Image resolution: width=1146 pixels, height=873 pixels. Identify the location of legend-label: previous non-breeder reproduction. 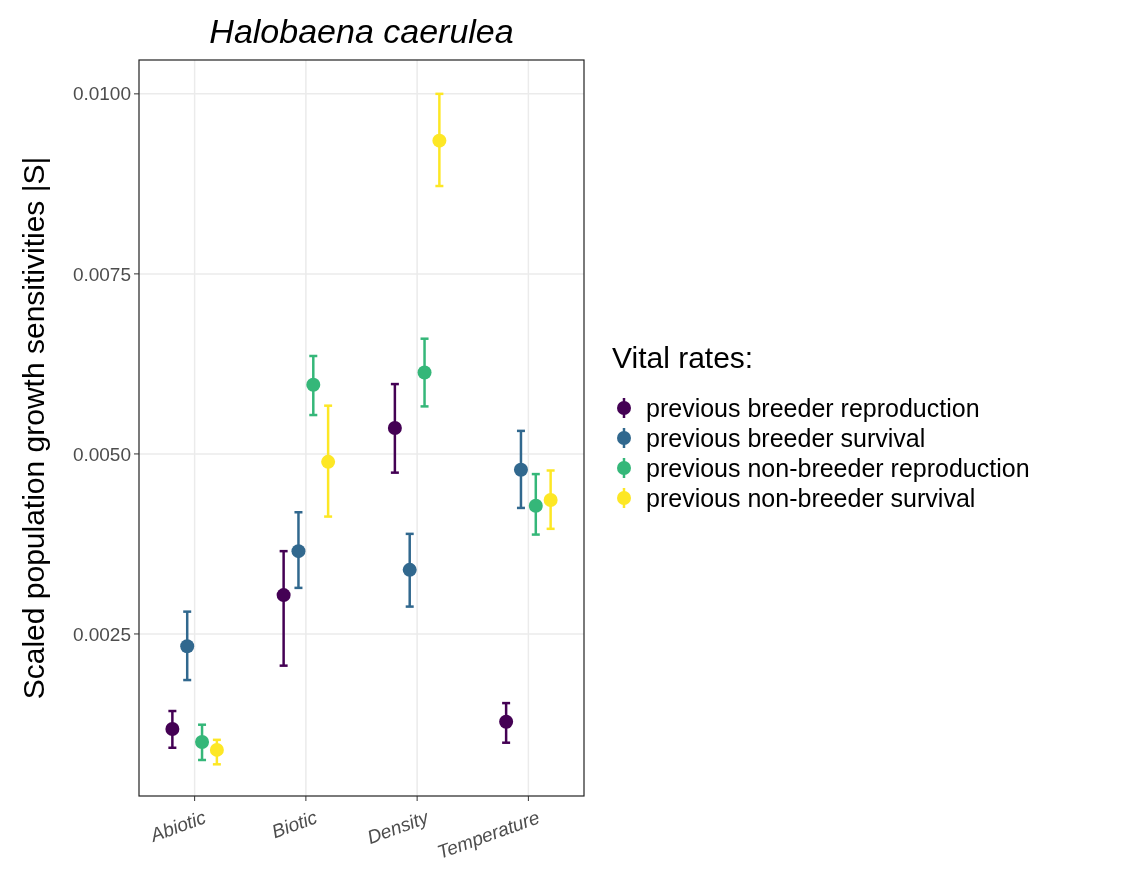
(838, 467).